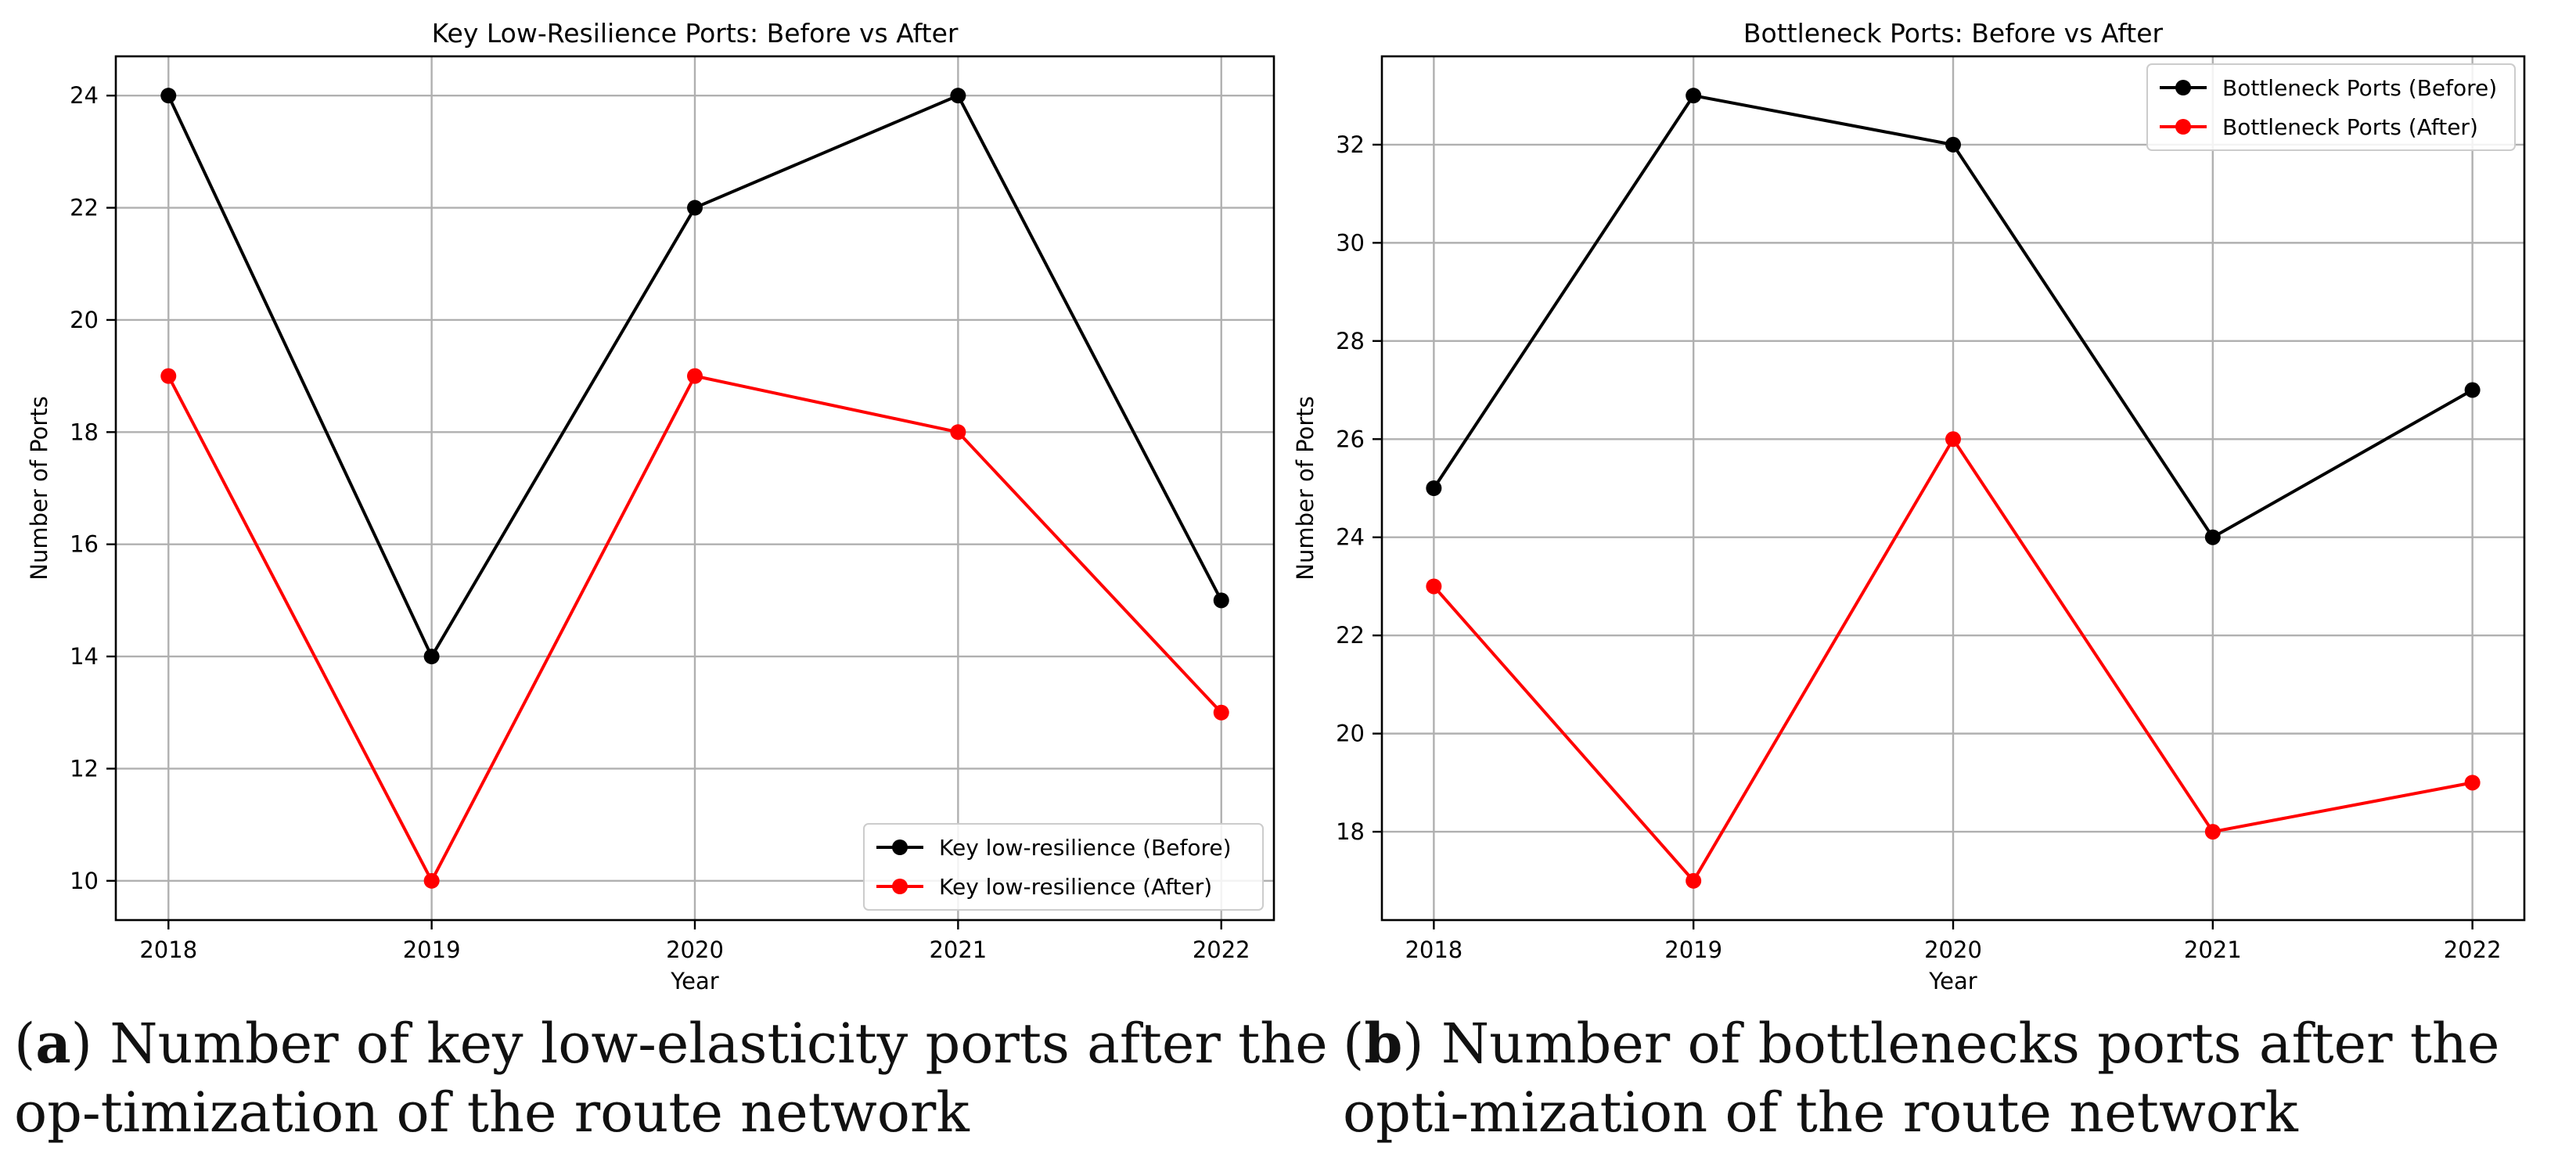 Image resolution: width=2576 pixels, height=1172 pixels. Describe the element at coordinates (1075, 887) in the screenshot. I see `legend-entry: Key low-resilience (After)` at that location.